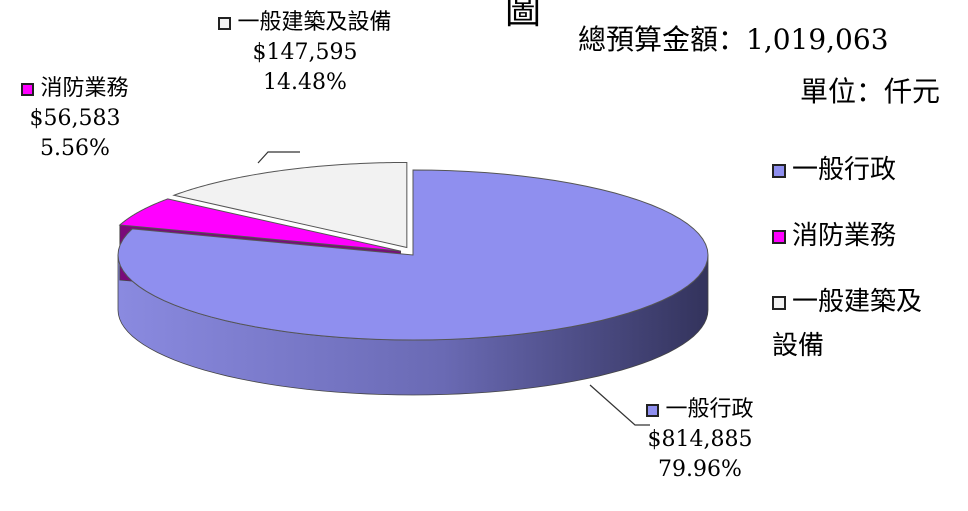  I want to click on legend-label: 一般行政, so click(844, 170).